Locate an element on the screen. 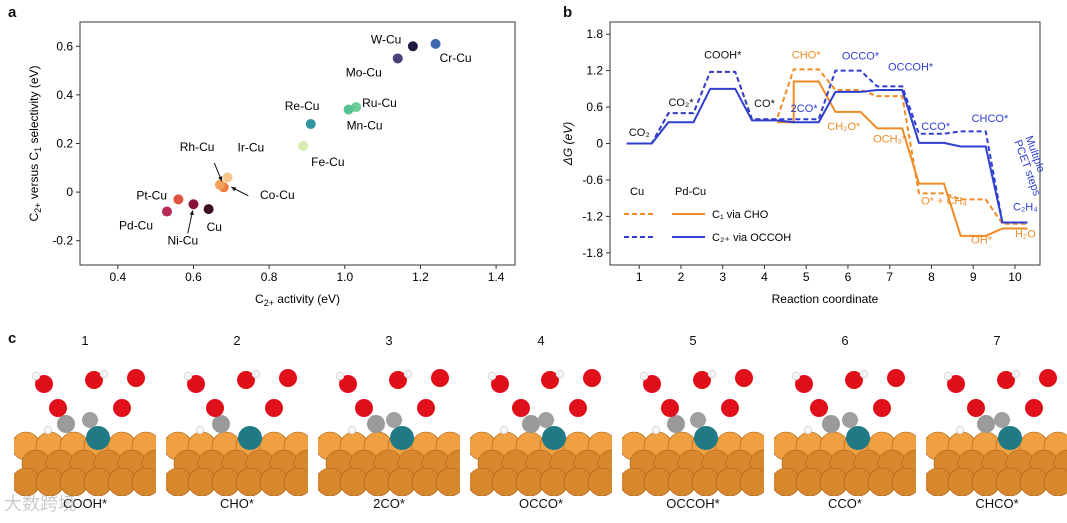 The image size is (1067, 523). side-note: MultiplePCET steps is located at coordinates (1032, 166).